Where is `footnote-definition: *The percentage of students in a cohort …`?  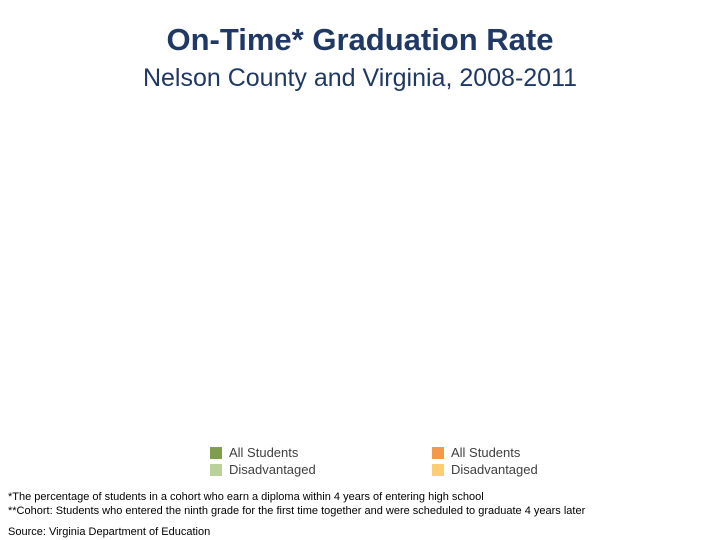
footnote-definition: *The percentage of students in a cohort … is located at coordinates (246, 497).